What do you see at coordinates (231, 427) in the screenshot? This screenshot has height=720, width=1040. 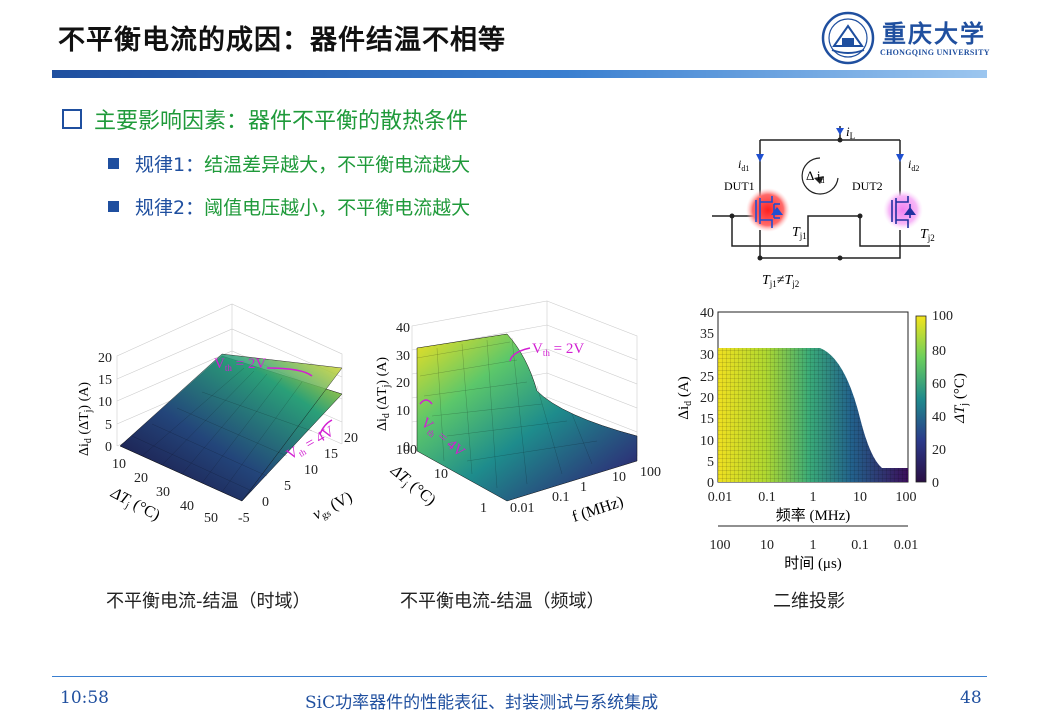 I see `surface-vth-2v` at bounding box center [231, 427].